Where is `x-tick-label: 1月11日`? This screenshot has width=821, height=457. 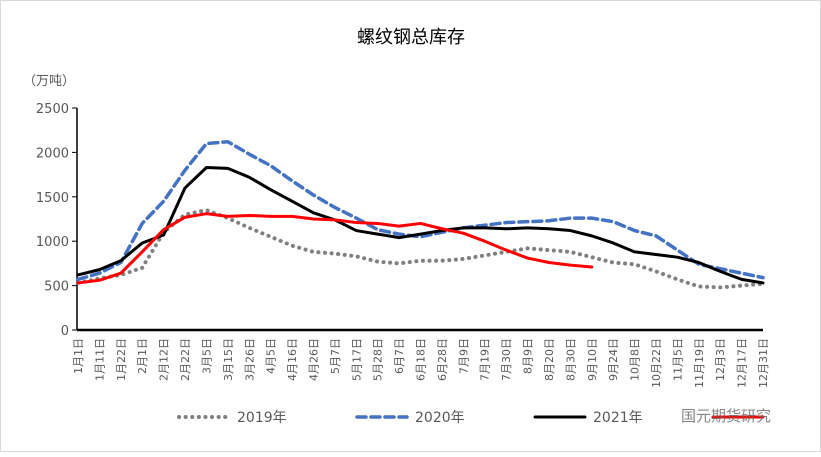 x-tick-label: 1月11日 is located at coordinates (99, 359).